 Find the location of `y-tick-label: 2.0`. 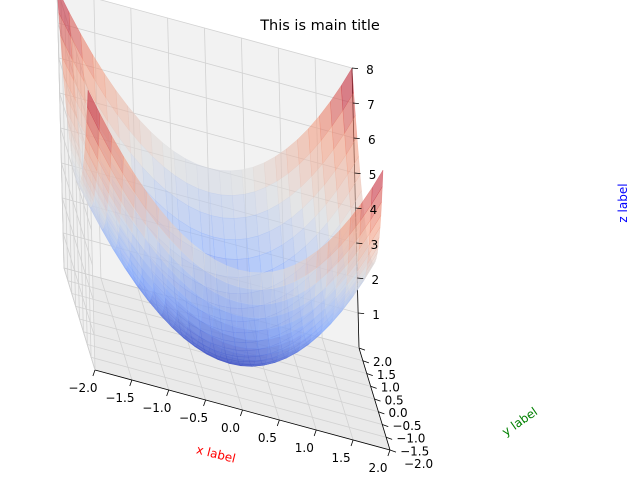

y-tick-label: 2.0 is located at coordinates (382, 362).